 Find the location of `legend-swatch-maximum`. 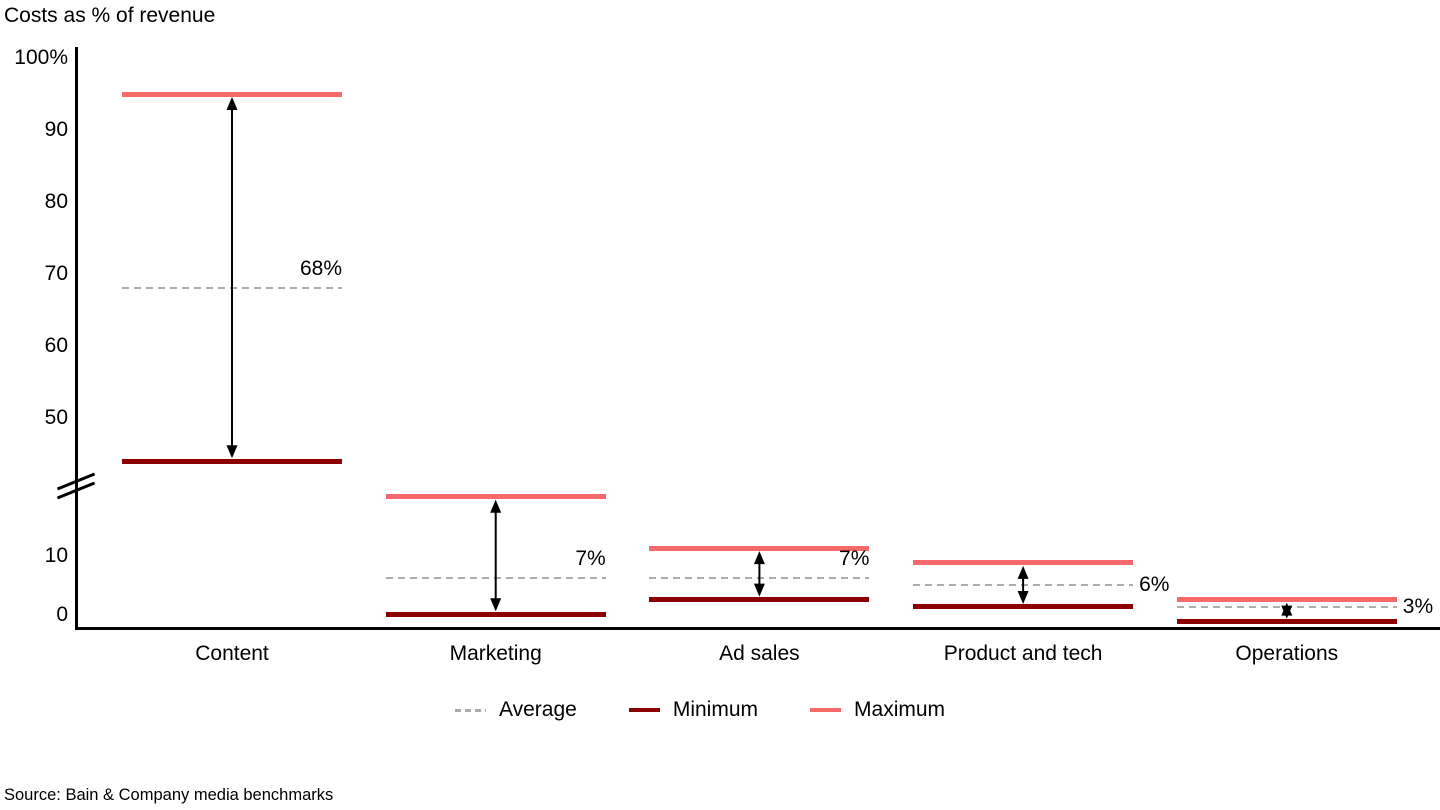

legend-swatch-maximum is located at coordinates (826, 710).